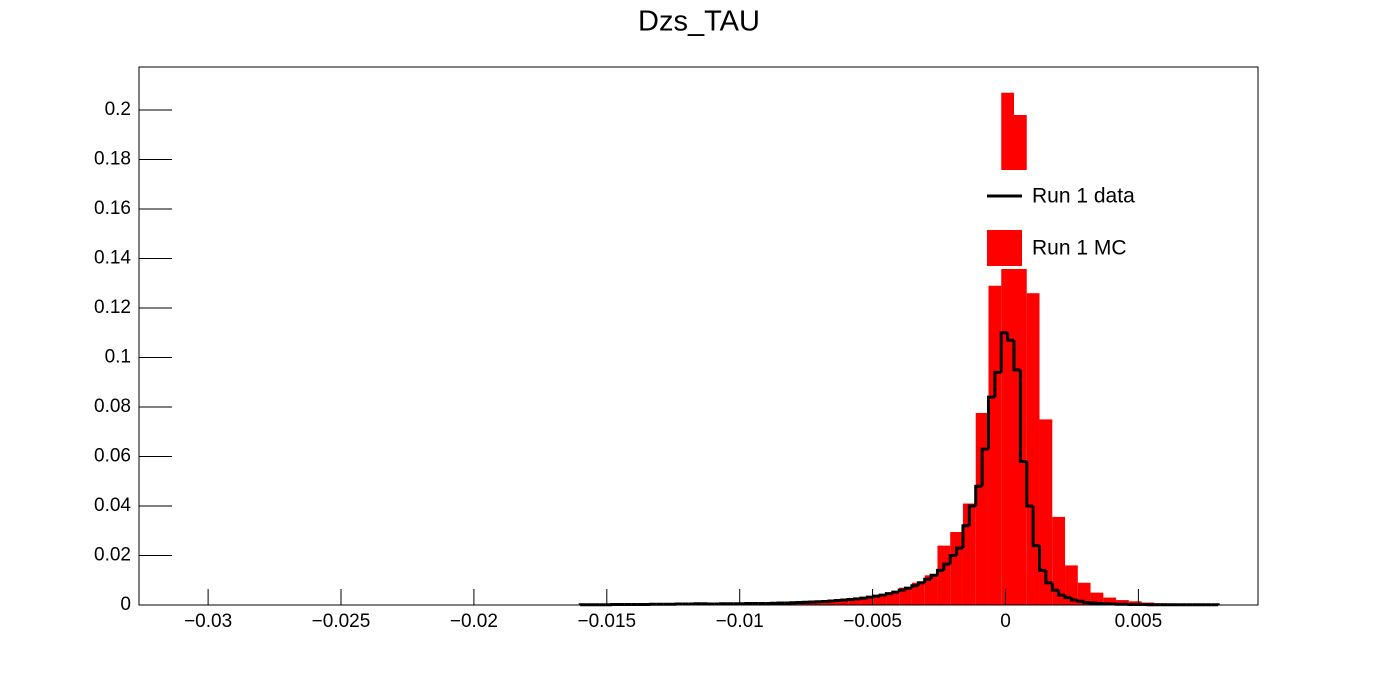  Describe the element at coordinates (125, 604) in the screenshot. I see `y-tick-label: 0` at that location.